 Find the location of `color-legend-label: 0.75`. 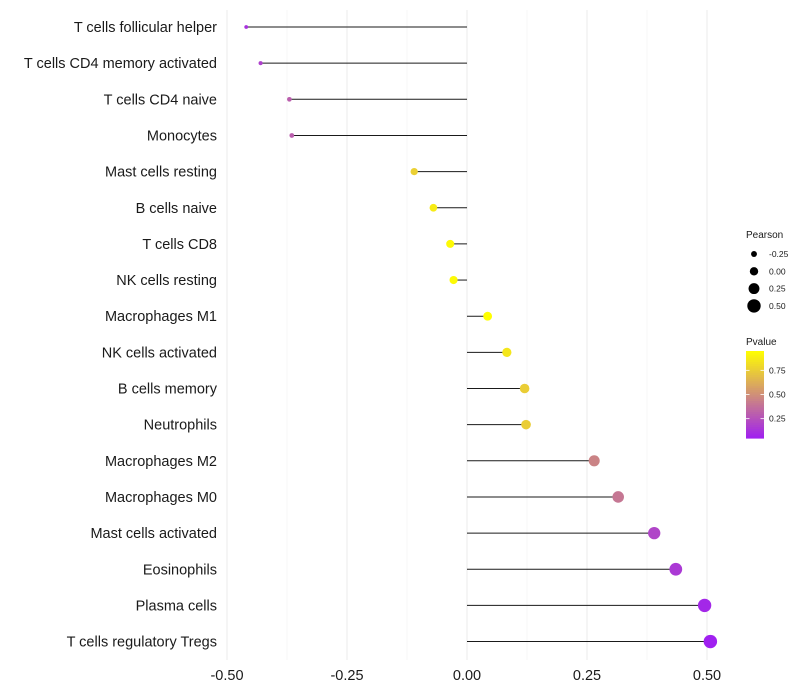

color-legend-label: 0.75 is located at coordinates (777, 370).